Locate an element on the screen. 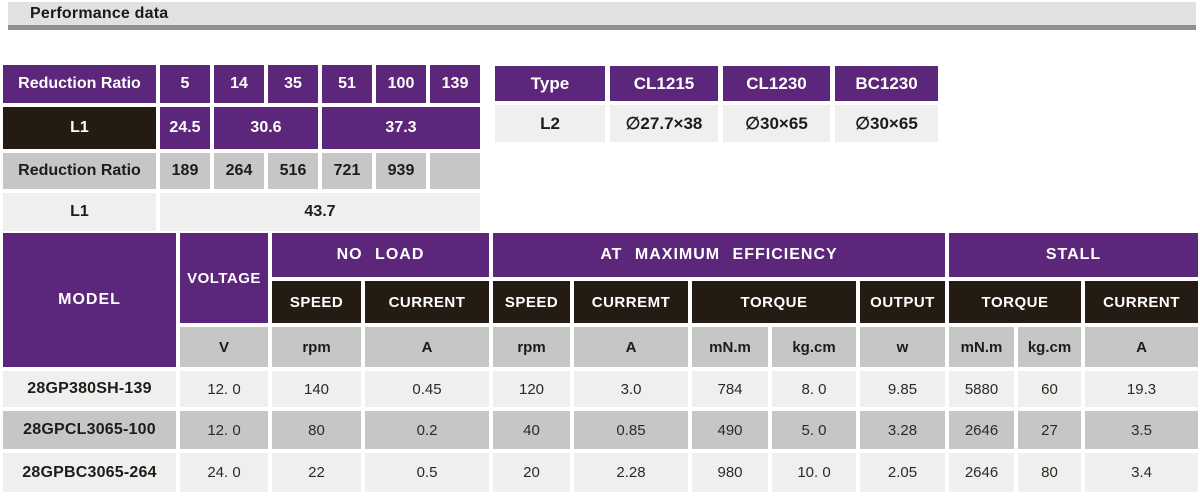 The width and height of the screenshot is (1200, 497). value-no-load-current: 0.5 is located at coordinates (427, 472).